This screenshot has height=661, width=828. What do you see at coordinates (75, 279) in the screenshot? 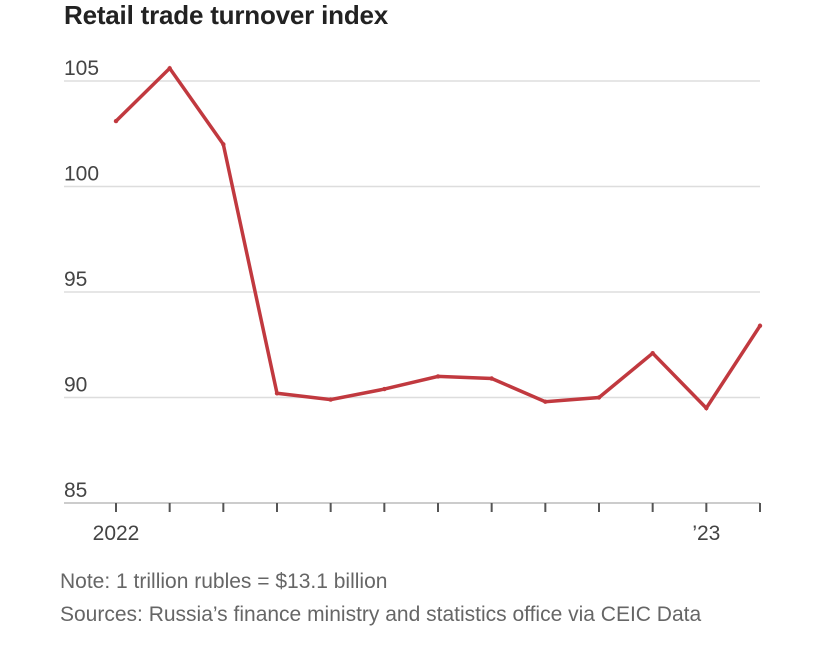
I see `y-tick-label-95: 95` at bounding box center [75, 279].